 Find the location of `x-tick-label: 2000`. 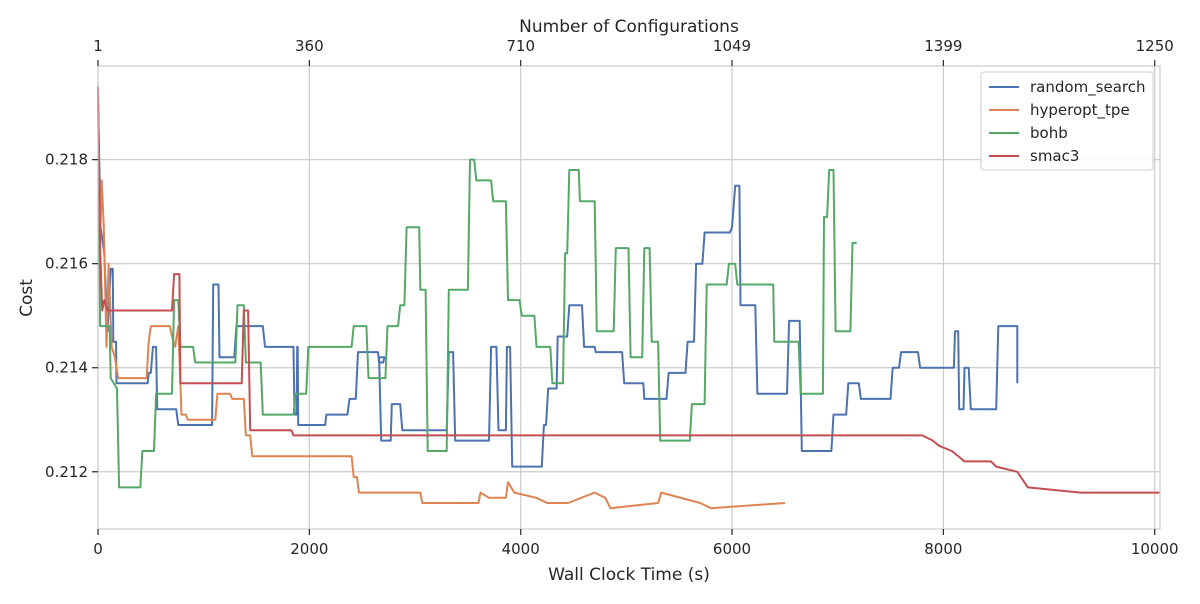

x-tick-label: 2000 is located at coordinates (309, 549).